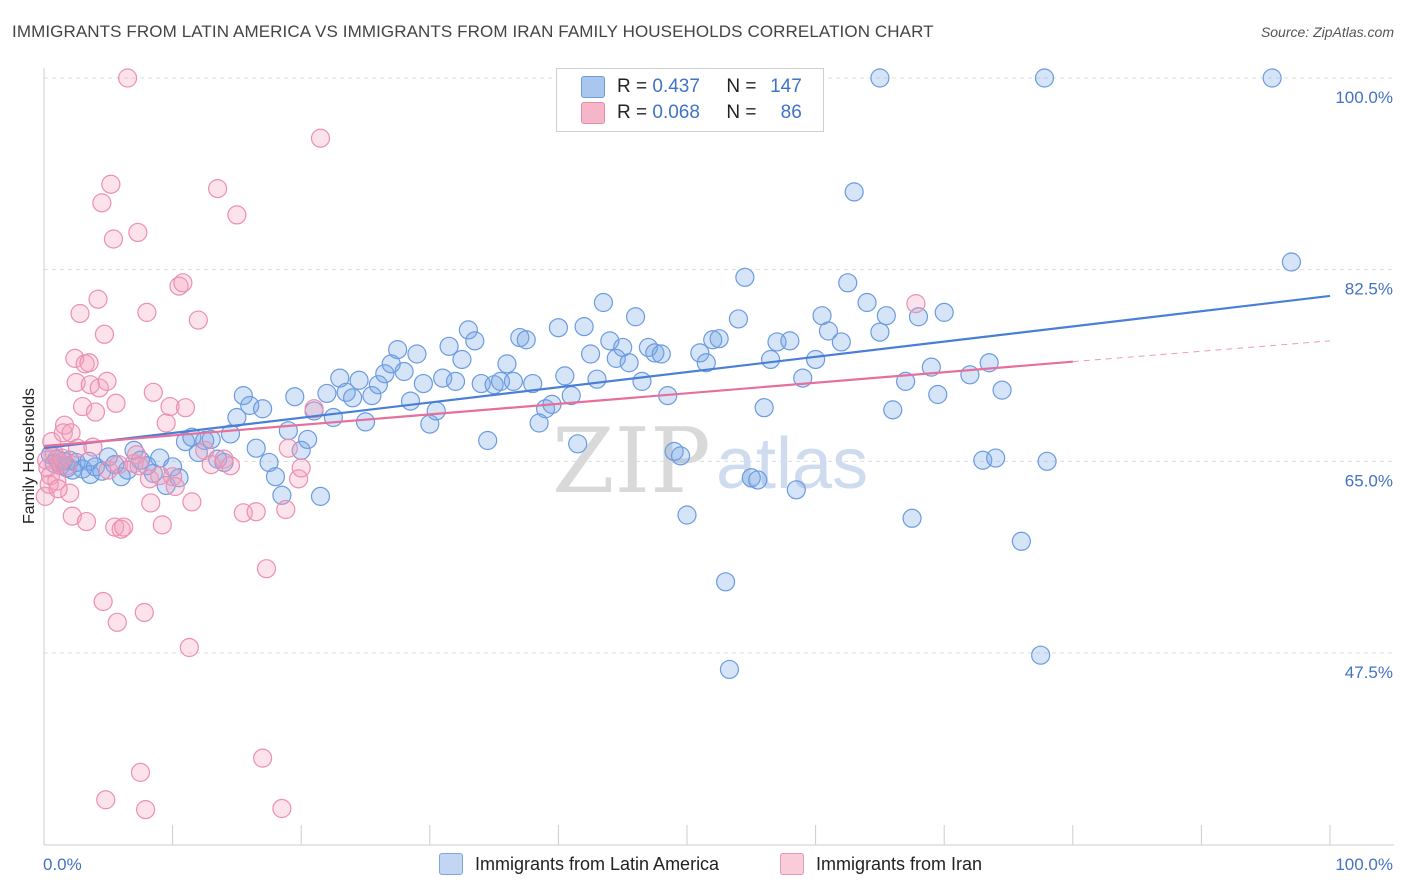  What do you see at coordinates (593, 113) in the screenshot?
I see `legend-swatch-iran` at bounding box center [593, 113].